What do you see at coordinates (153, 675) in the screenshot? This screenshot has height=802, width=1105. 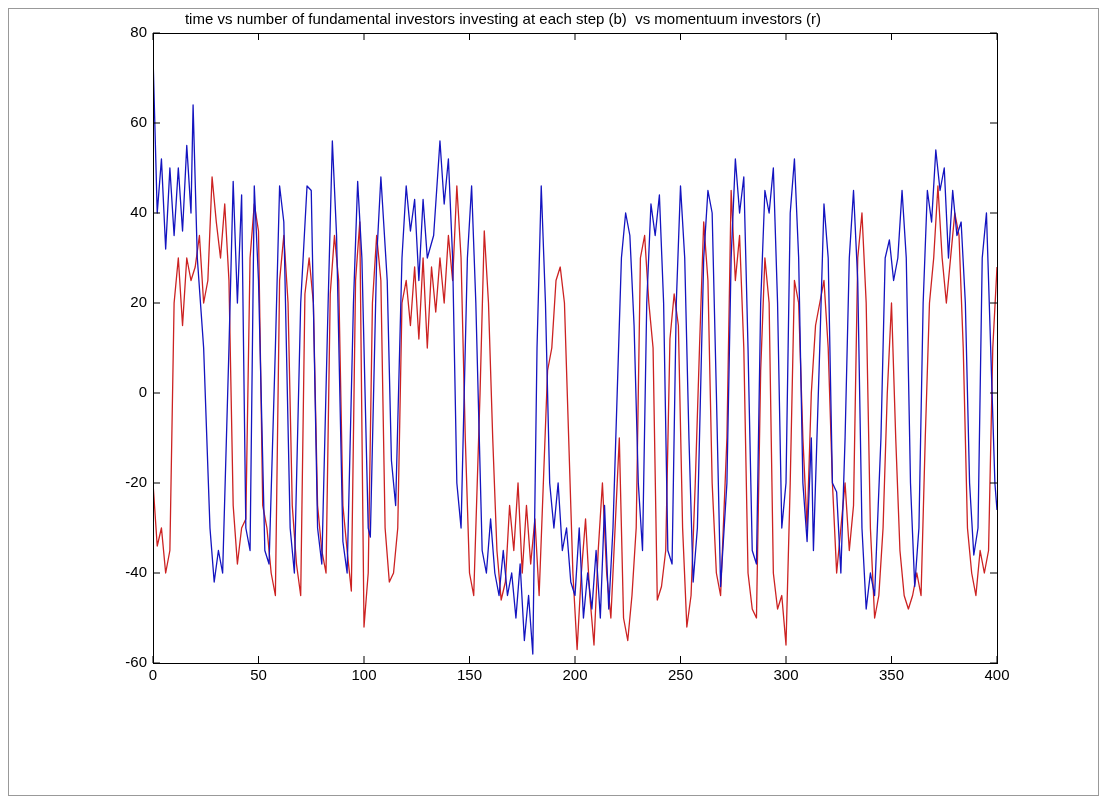 I see `x-tick-label: 0` at bounding box center [153, 675].